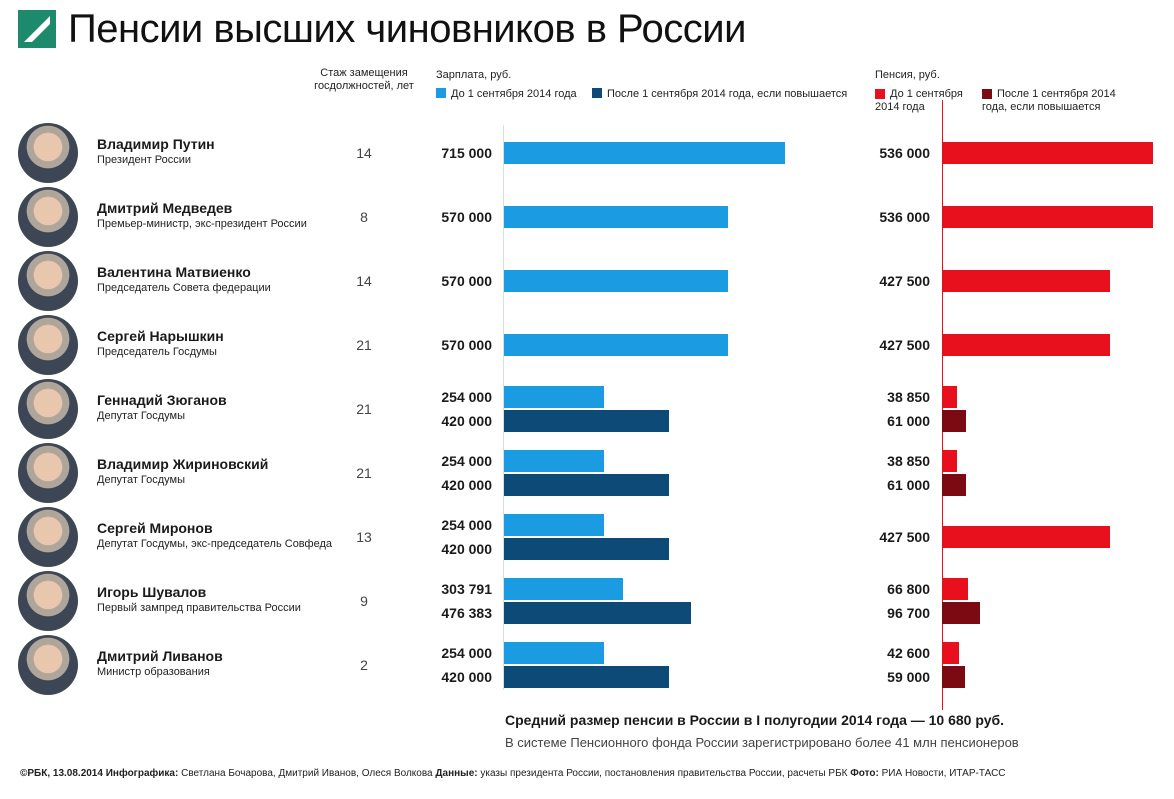  I want to click on credit-label: Инфографика:, so click(142, 773).